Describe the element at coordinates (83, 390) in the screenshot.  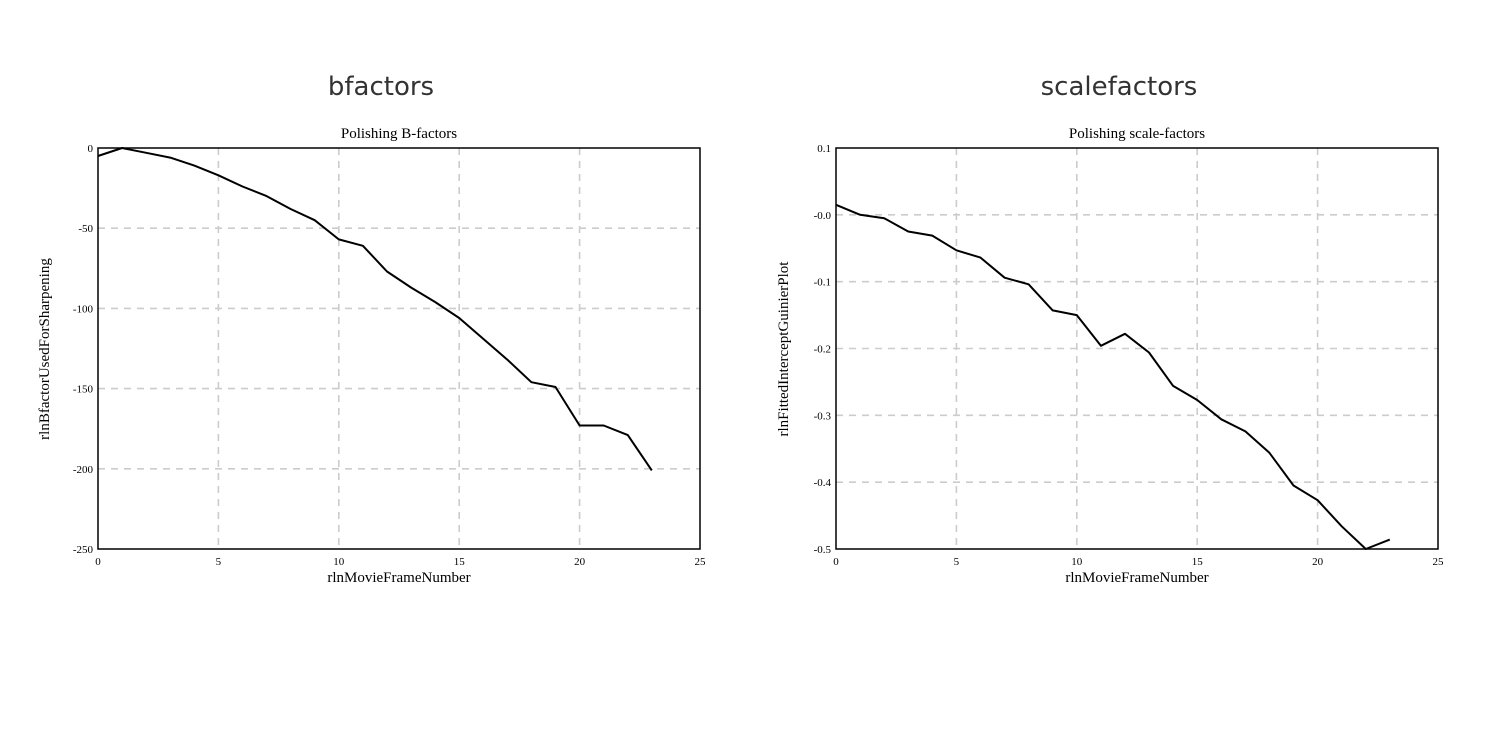
I see `y-tick-label: -150` at that location.